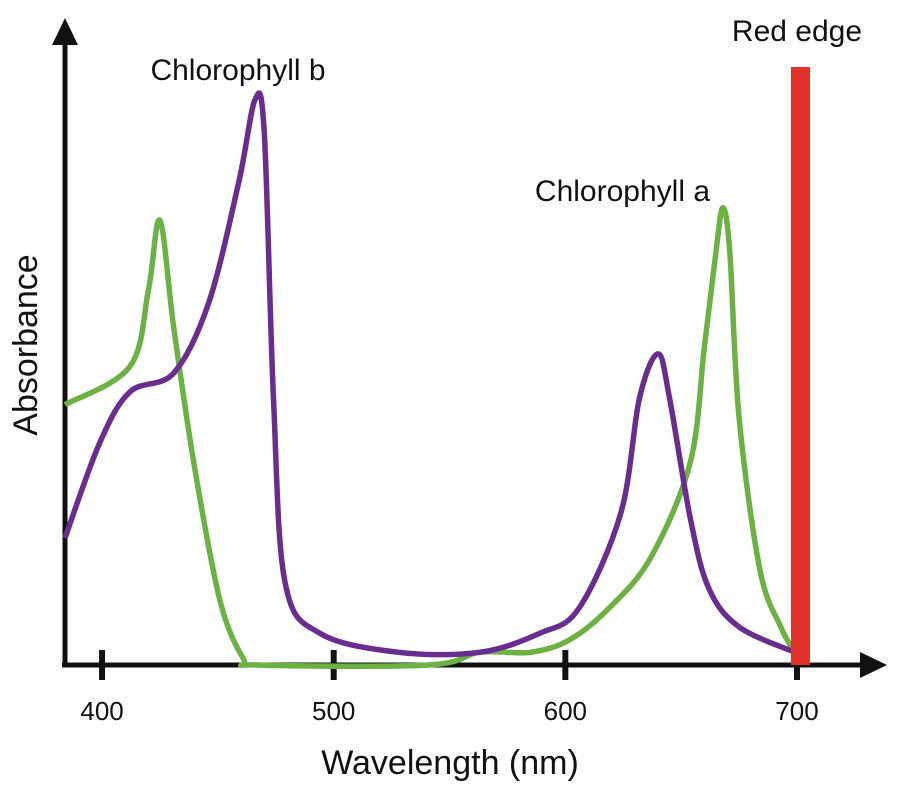 Image resolution: width=900 pixels, height=804 pixels. I want to click on series-label: Chlorophyll a, so click(622, 191).